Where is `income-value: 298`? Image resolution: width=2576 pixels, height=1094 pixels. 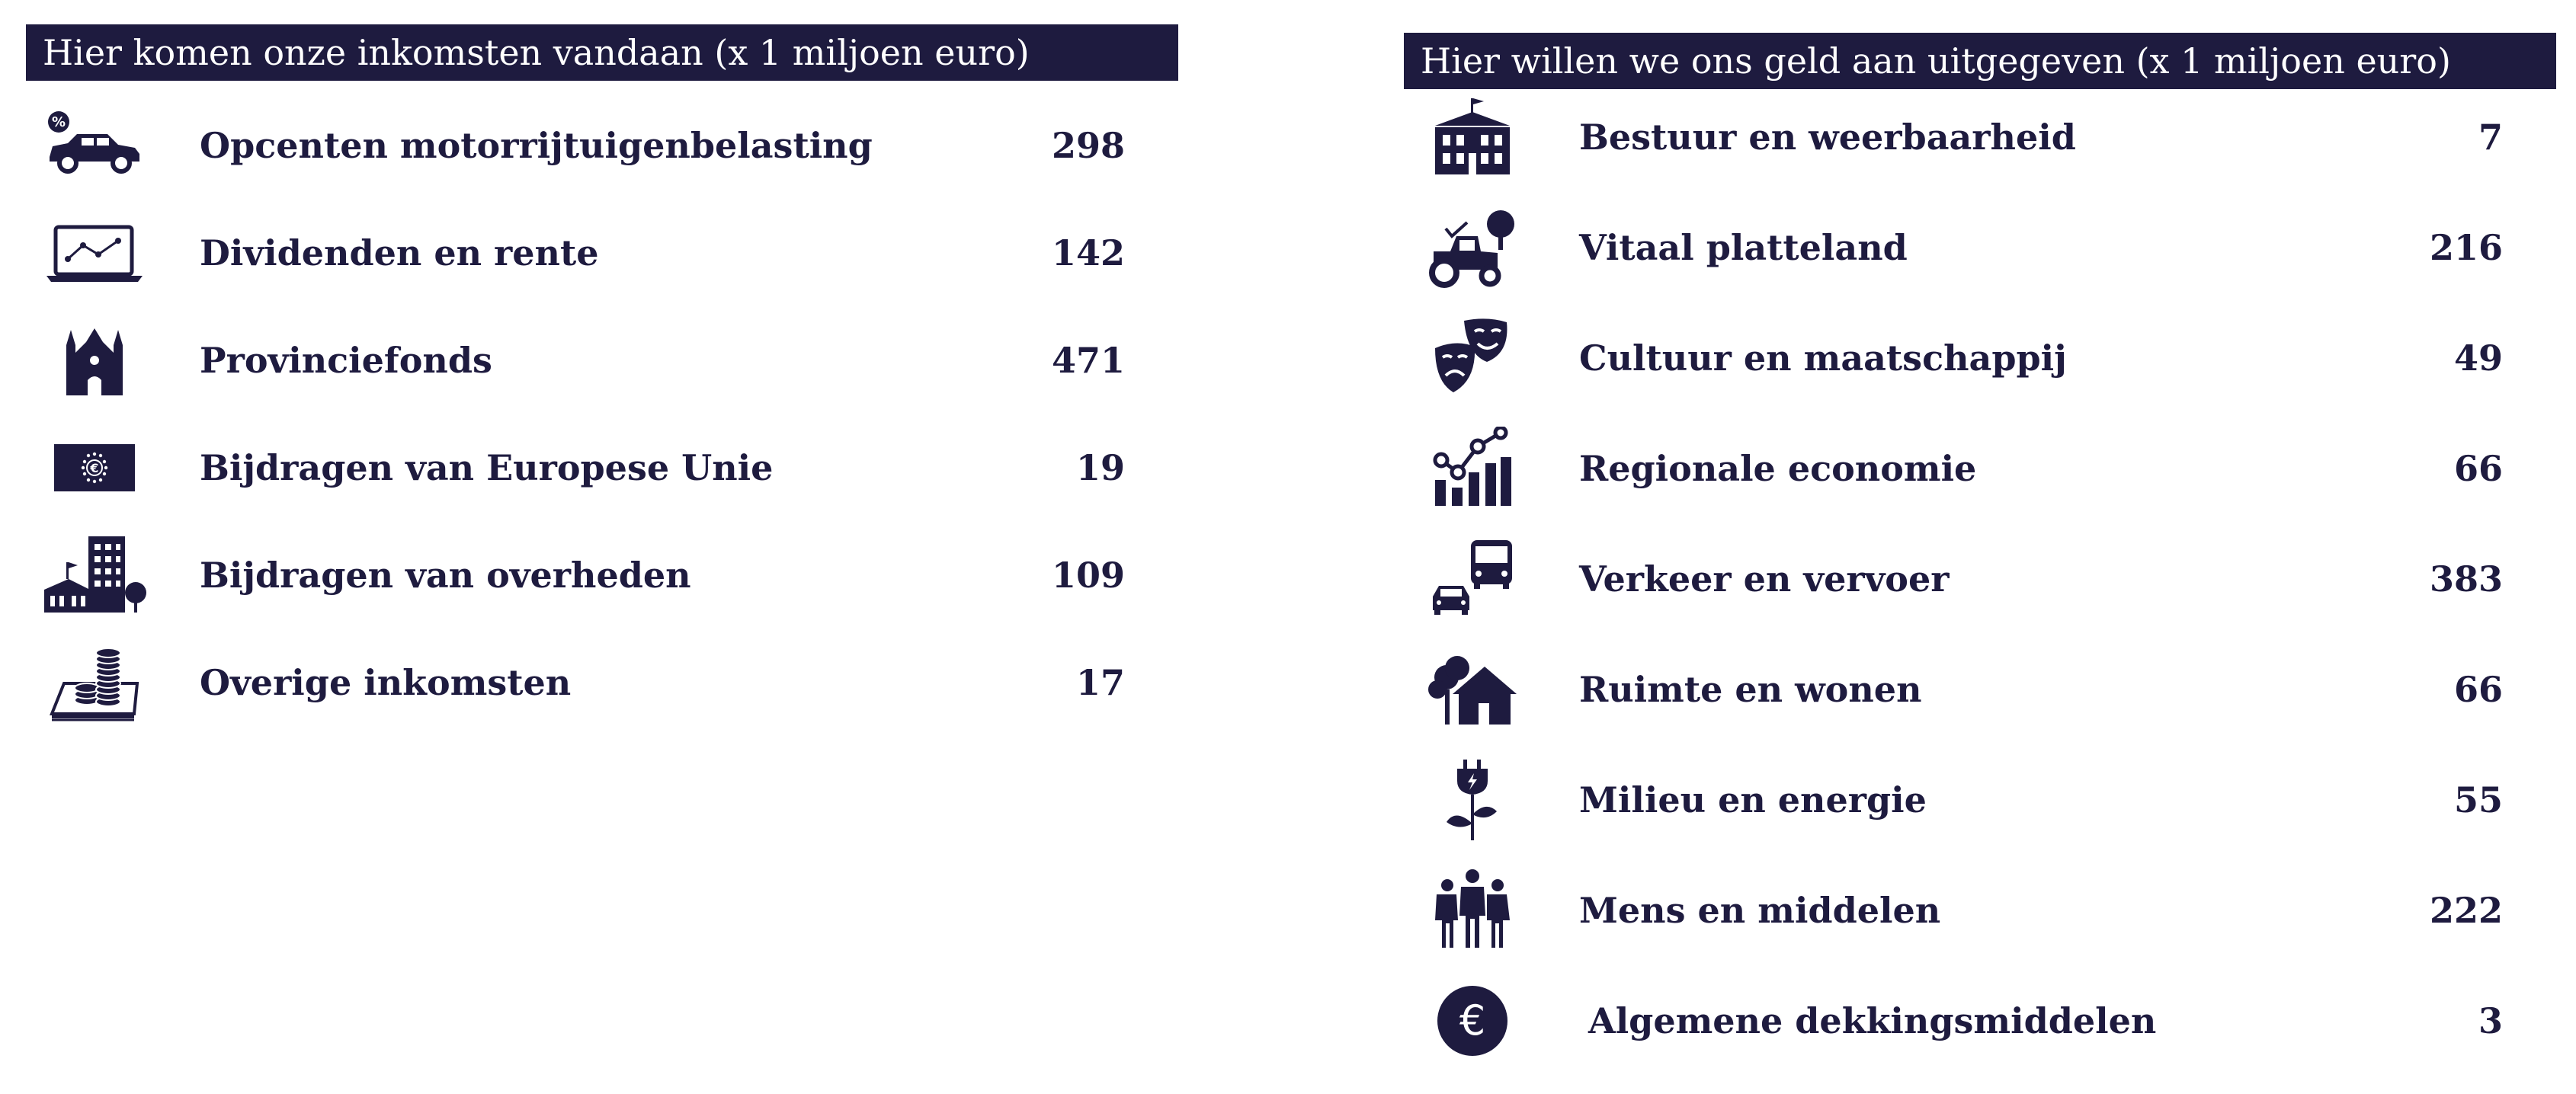
income-value: 298 is located at coordinates (1088, 146).